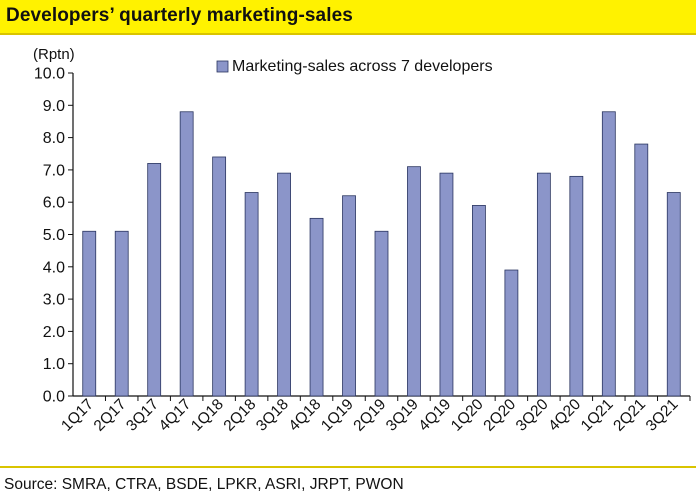 The image size is (696, 504). Describe the element at coordinates (110, 415) in the screenshot. I see `x-tick-label: 2Q17` at that location.